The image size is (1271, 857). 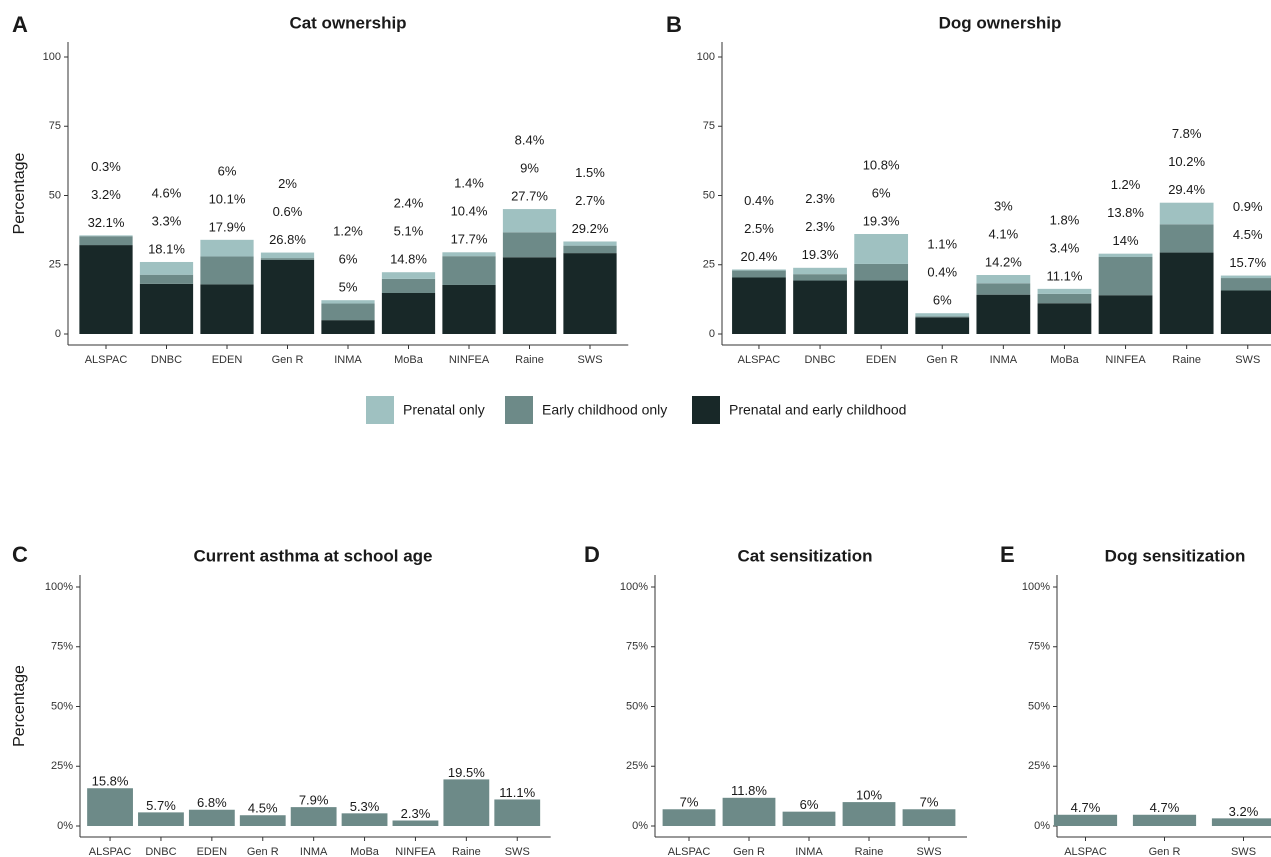 What do you see at coordinates (287, 183) in the screenshot?
I see `value-label: 2%` at bounding box center [287, 183].